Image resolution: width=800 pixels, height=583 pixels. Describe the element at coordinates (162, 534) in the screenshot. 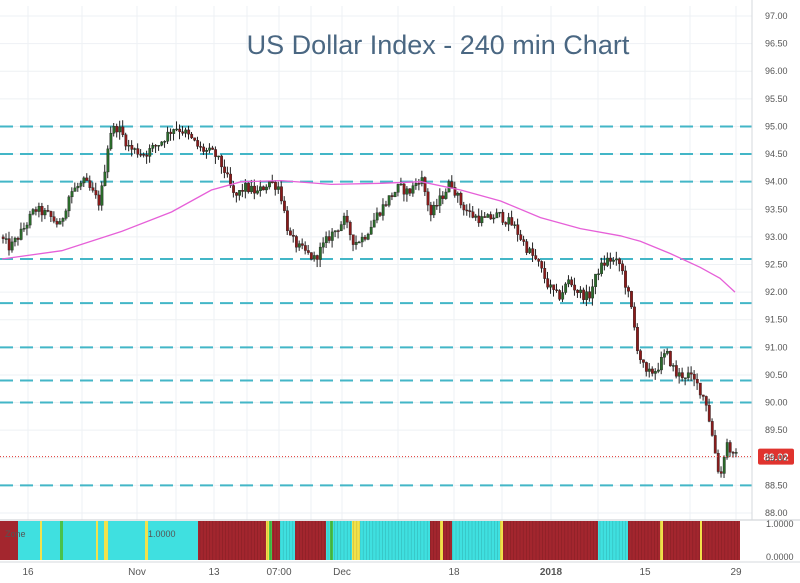

I see `indicator-value-label: 1.0000` at that location.